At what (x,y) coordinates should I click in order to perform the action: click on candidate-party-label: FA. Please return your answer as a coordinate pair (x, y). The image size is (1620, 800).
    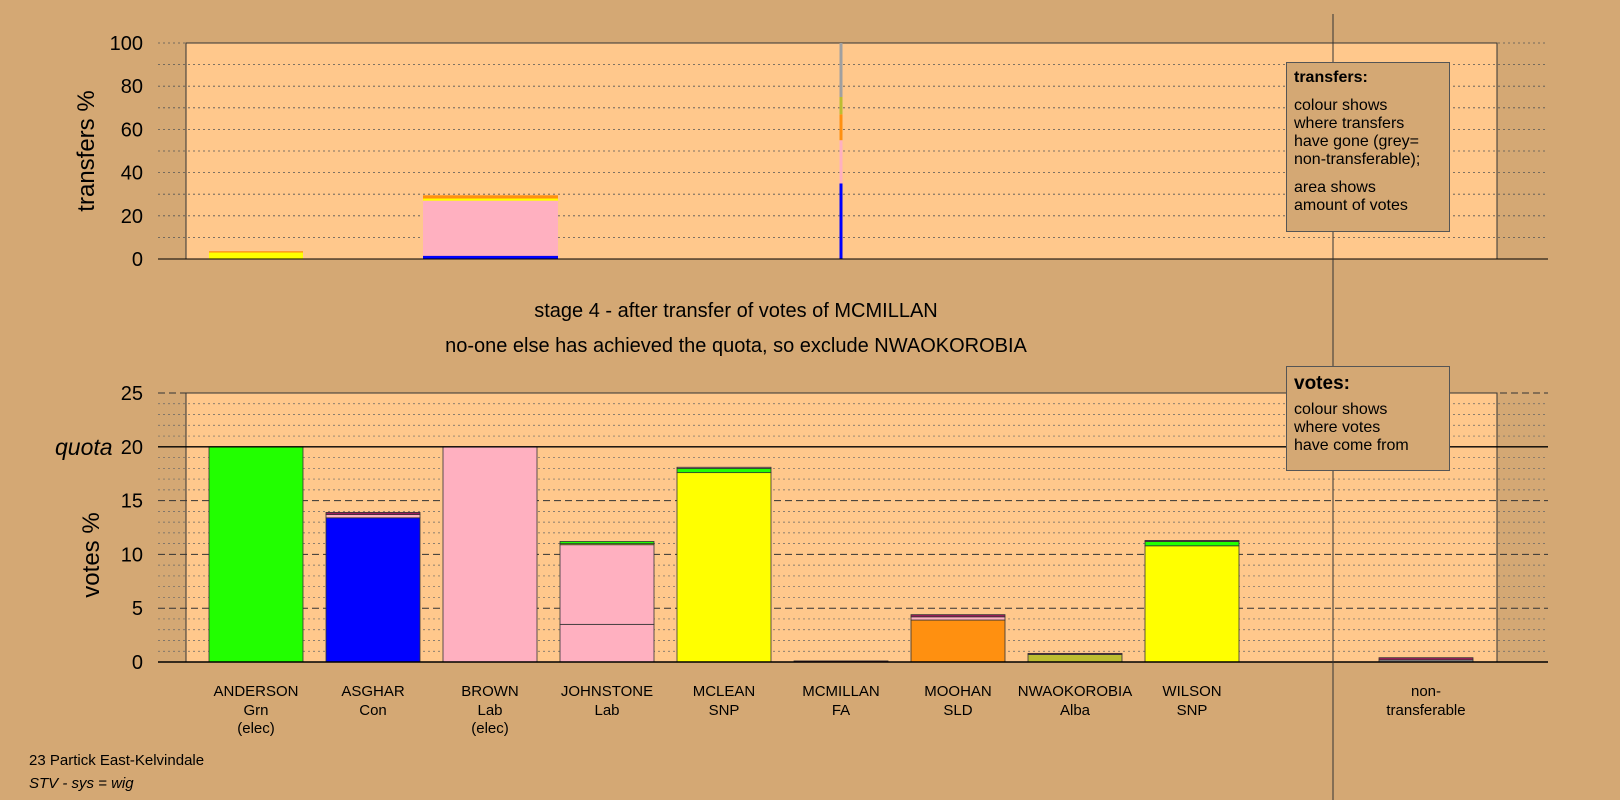
    Looking at the image, I should click on (841, 710).